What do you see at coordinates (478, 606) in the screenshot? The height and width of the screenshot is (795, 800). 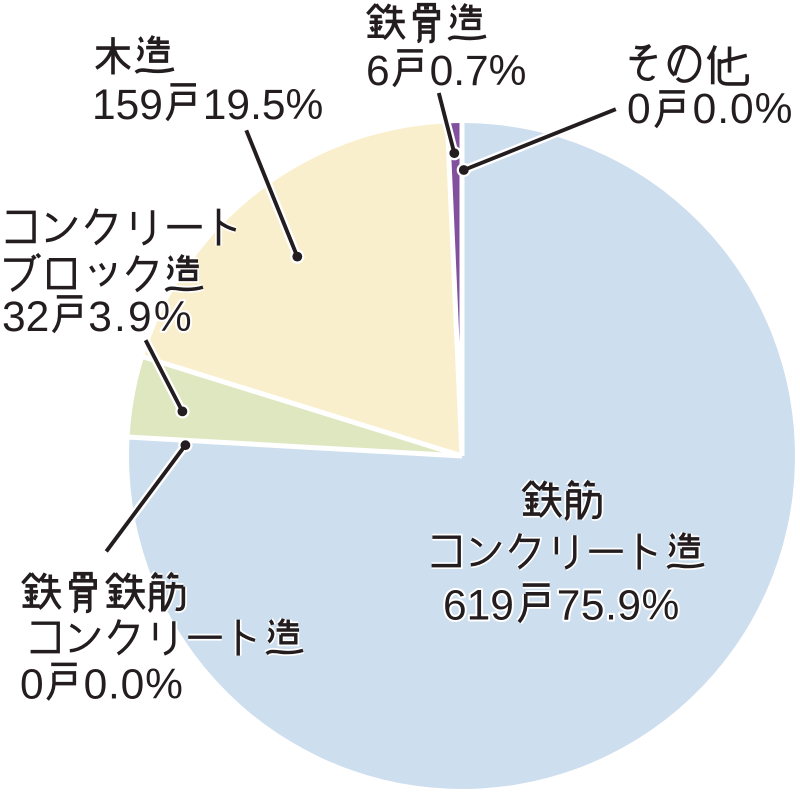 I see `svg-text: 619` at bounding box center [478, 606].